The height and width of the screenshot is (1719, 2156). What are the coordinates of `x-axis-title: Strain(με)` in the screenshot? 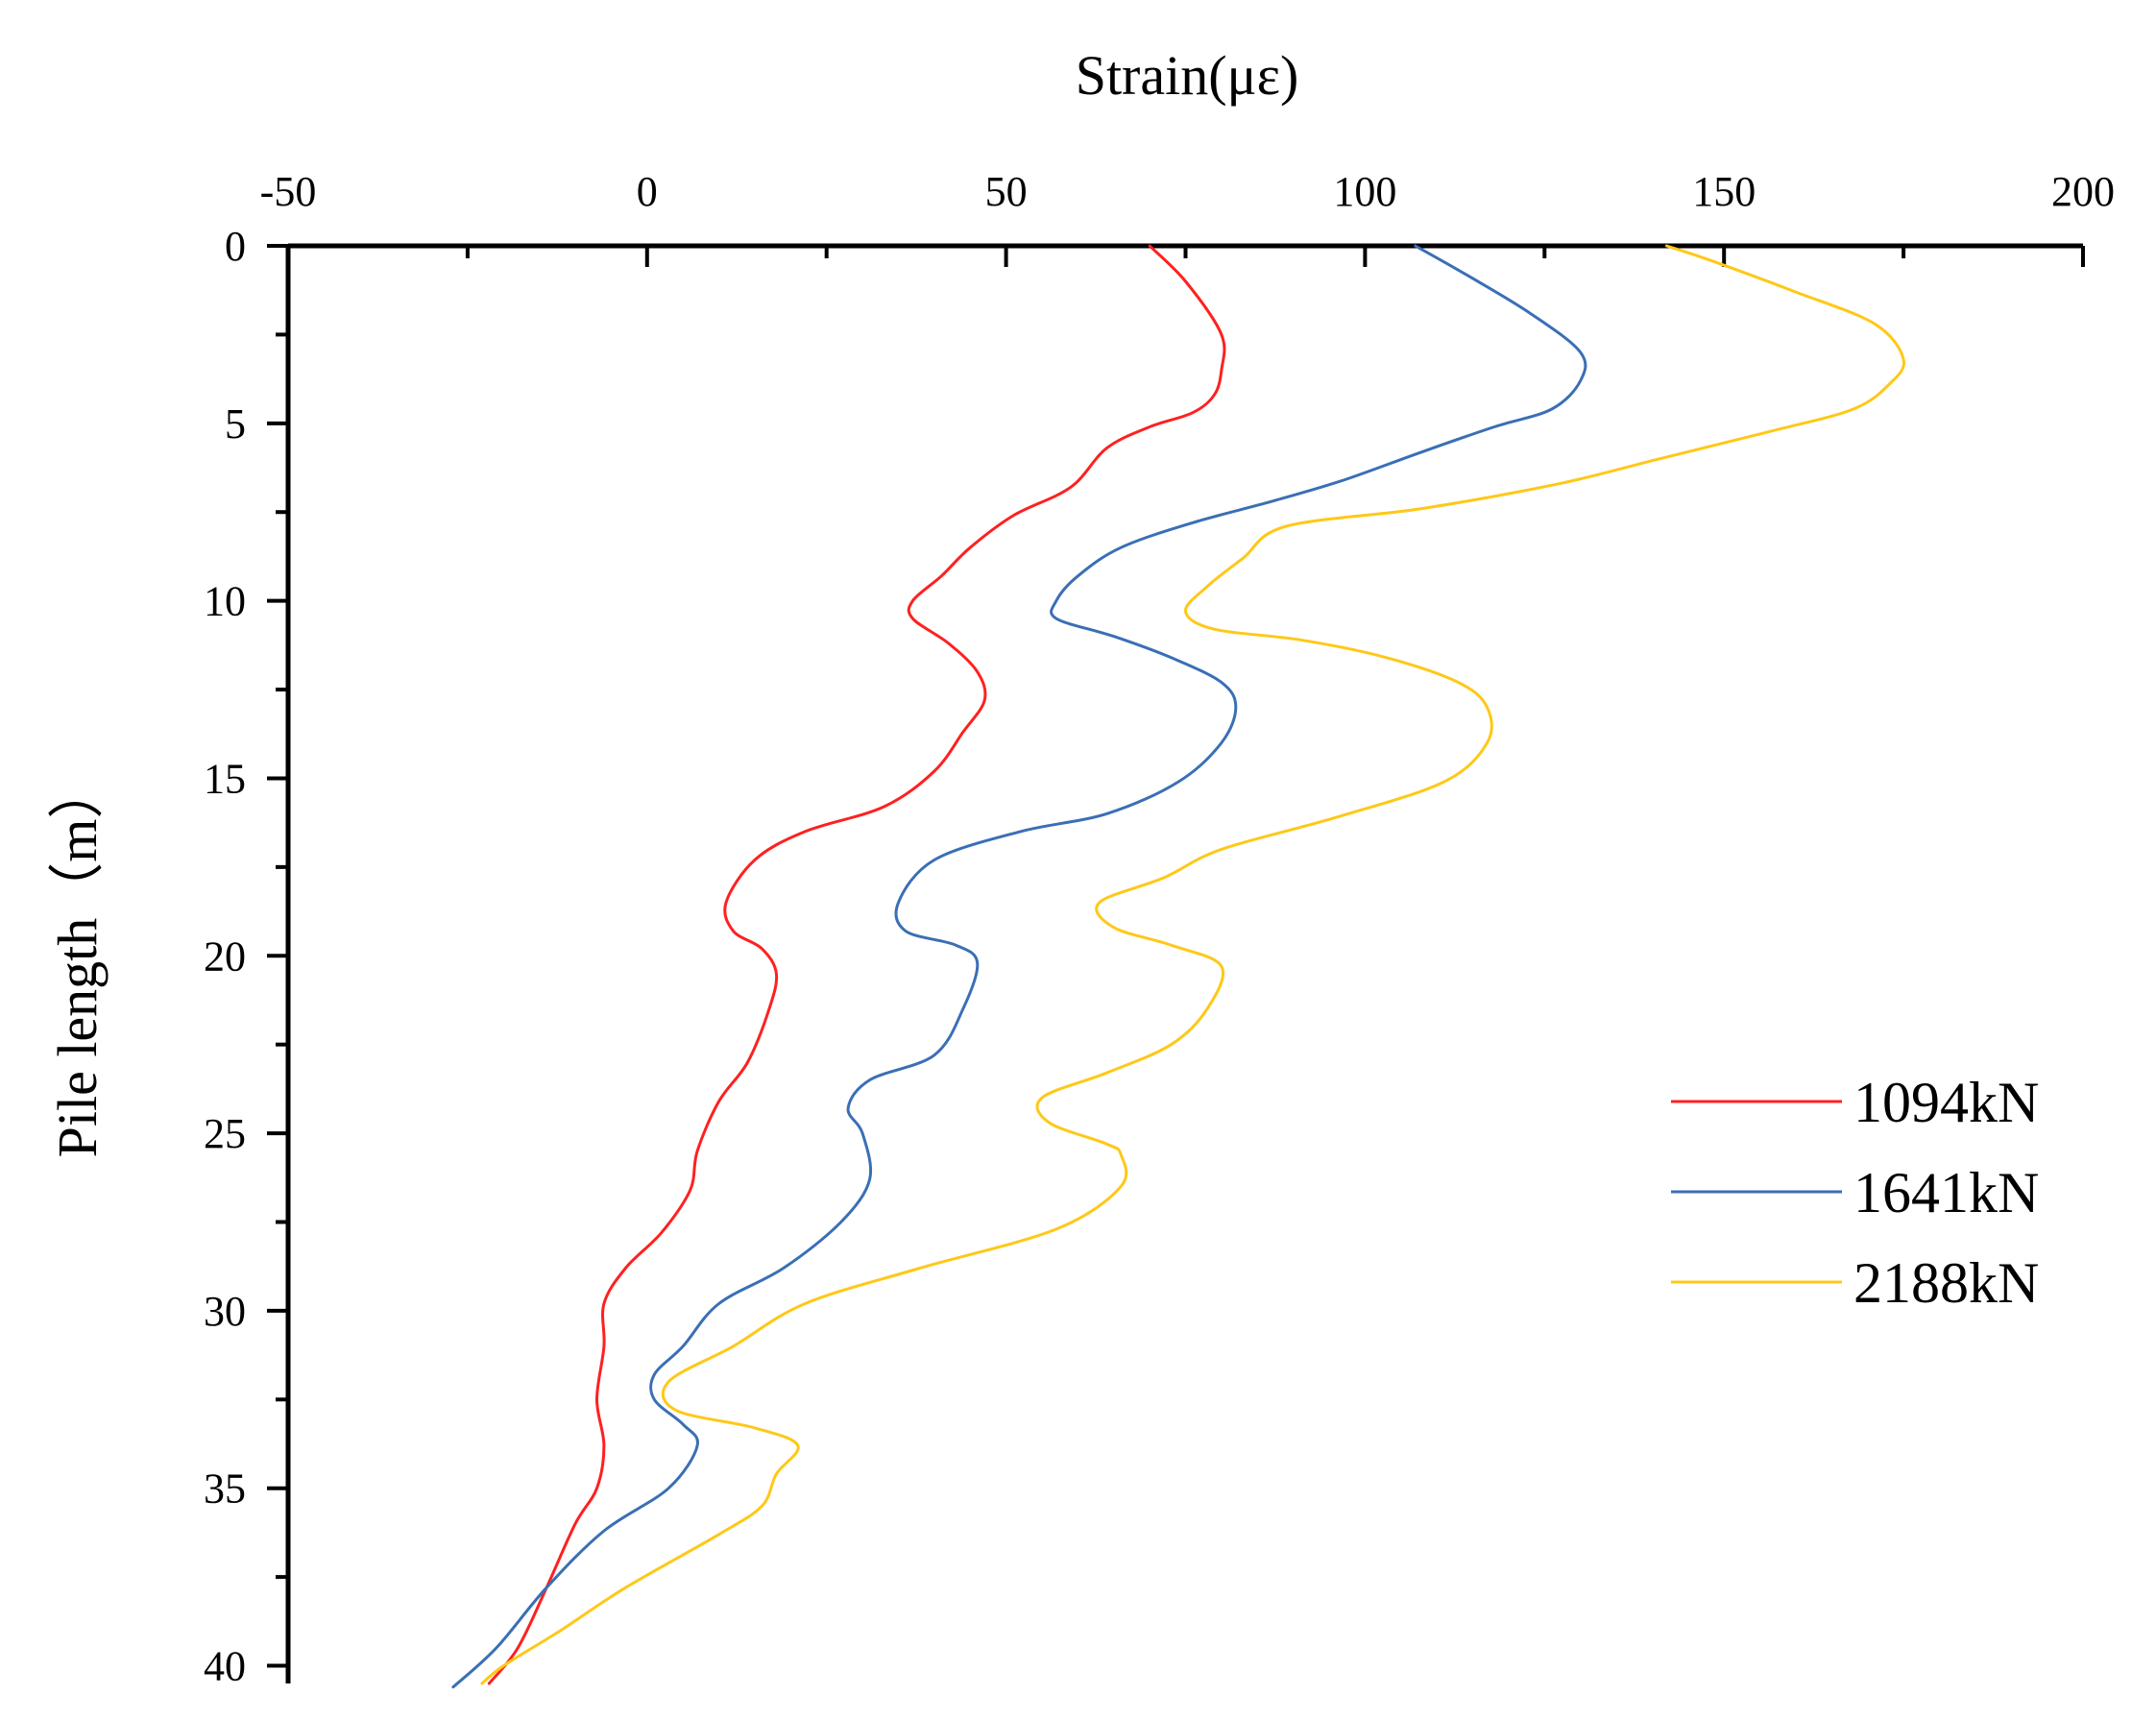 It's located at (1188, 75).